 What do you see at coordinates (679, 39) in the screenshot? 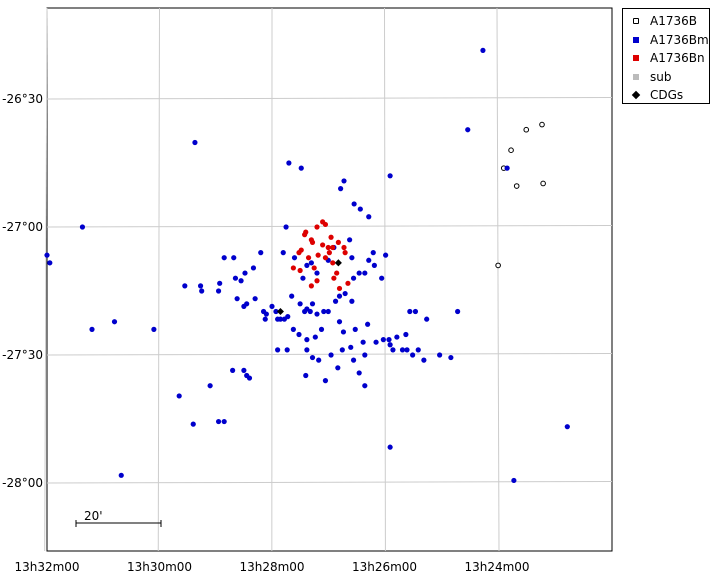
I see `legend-label: A1736Bm` at bounding box center [679, 39].